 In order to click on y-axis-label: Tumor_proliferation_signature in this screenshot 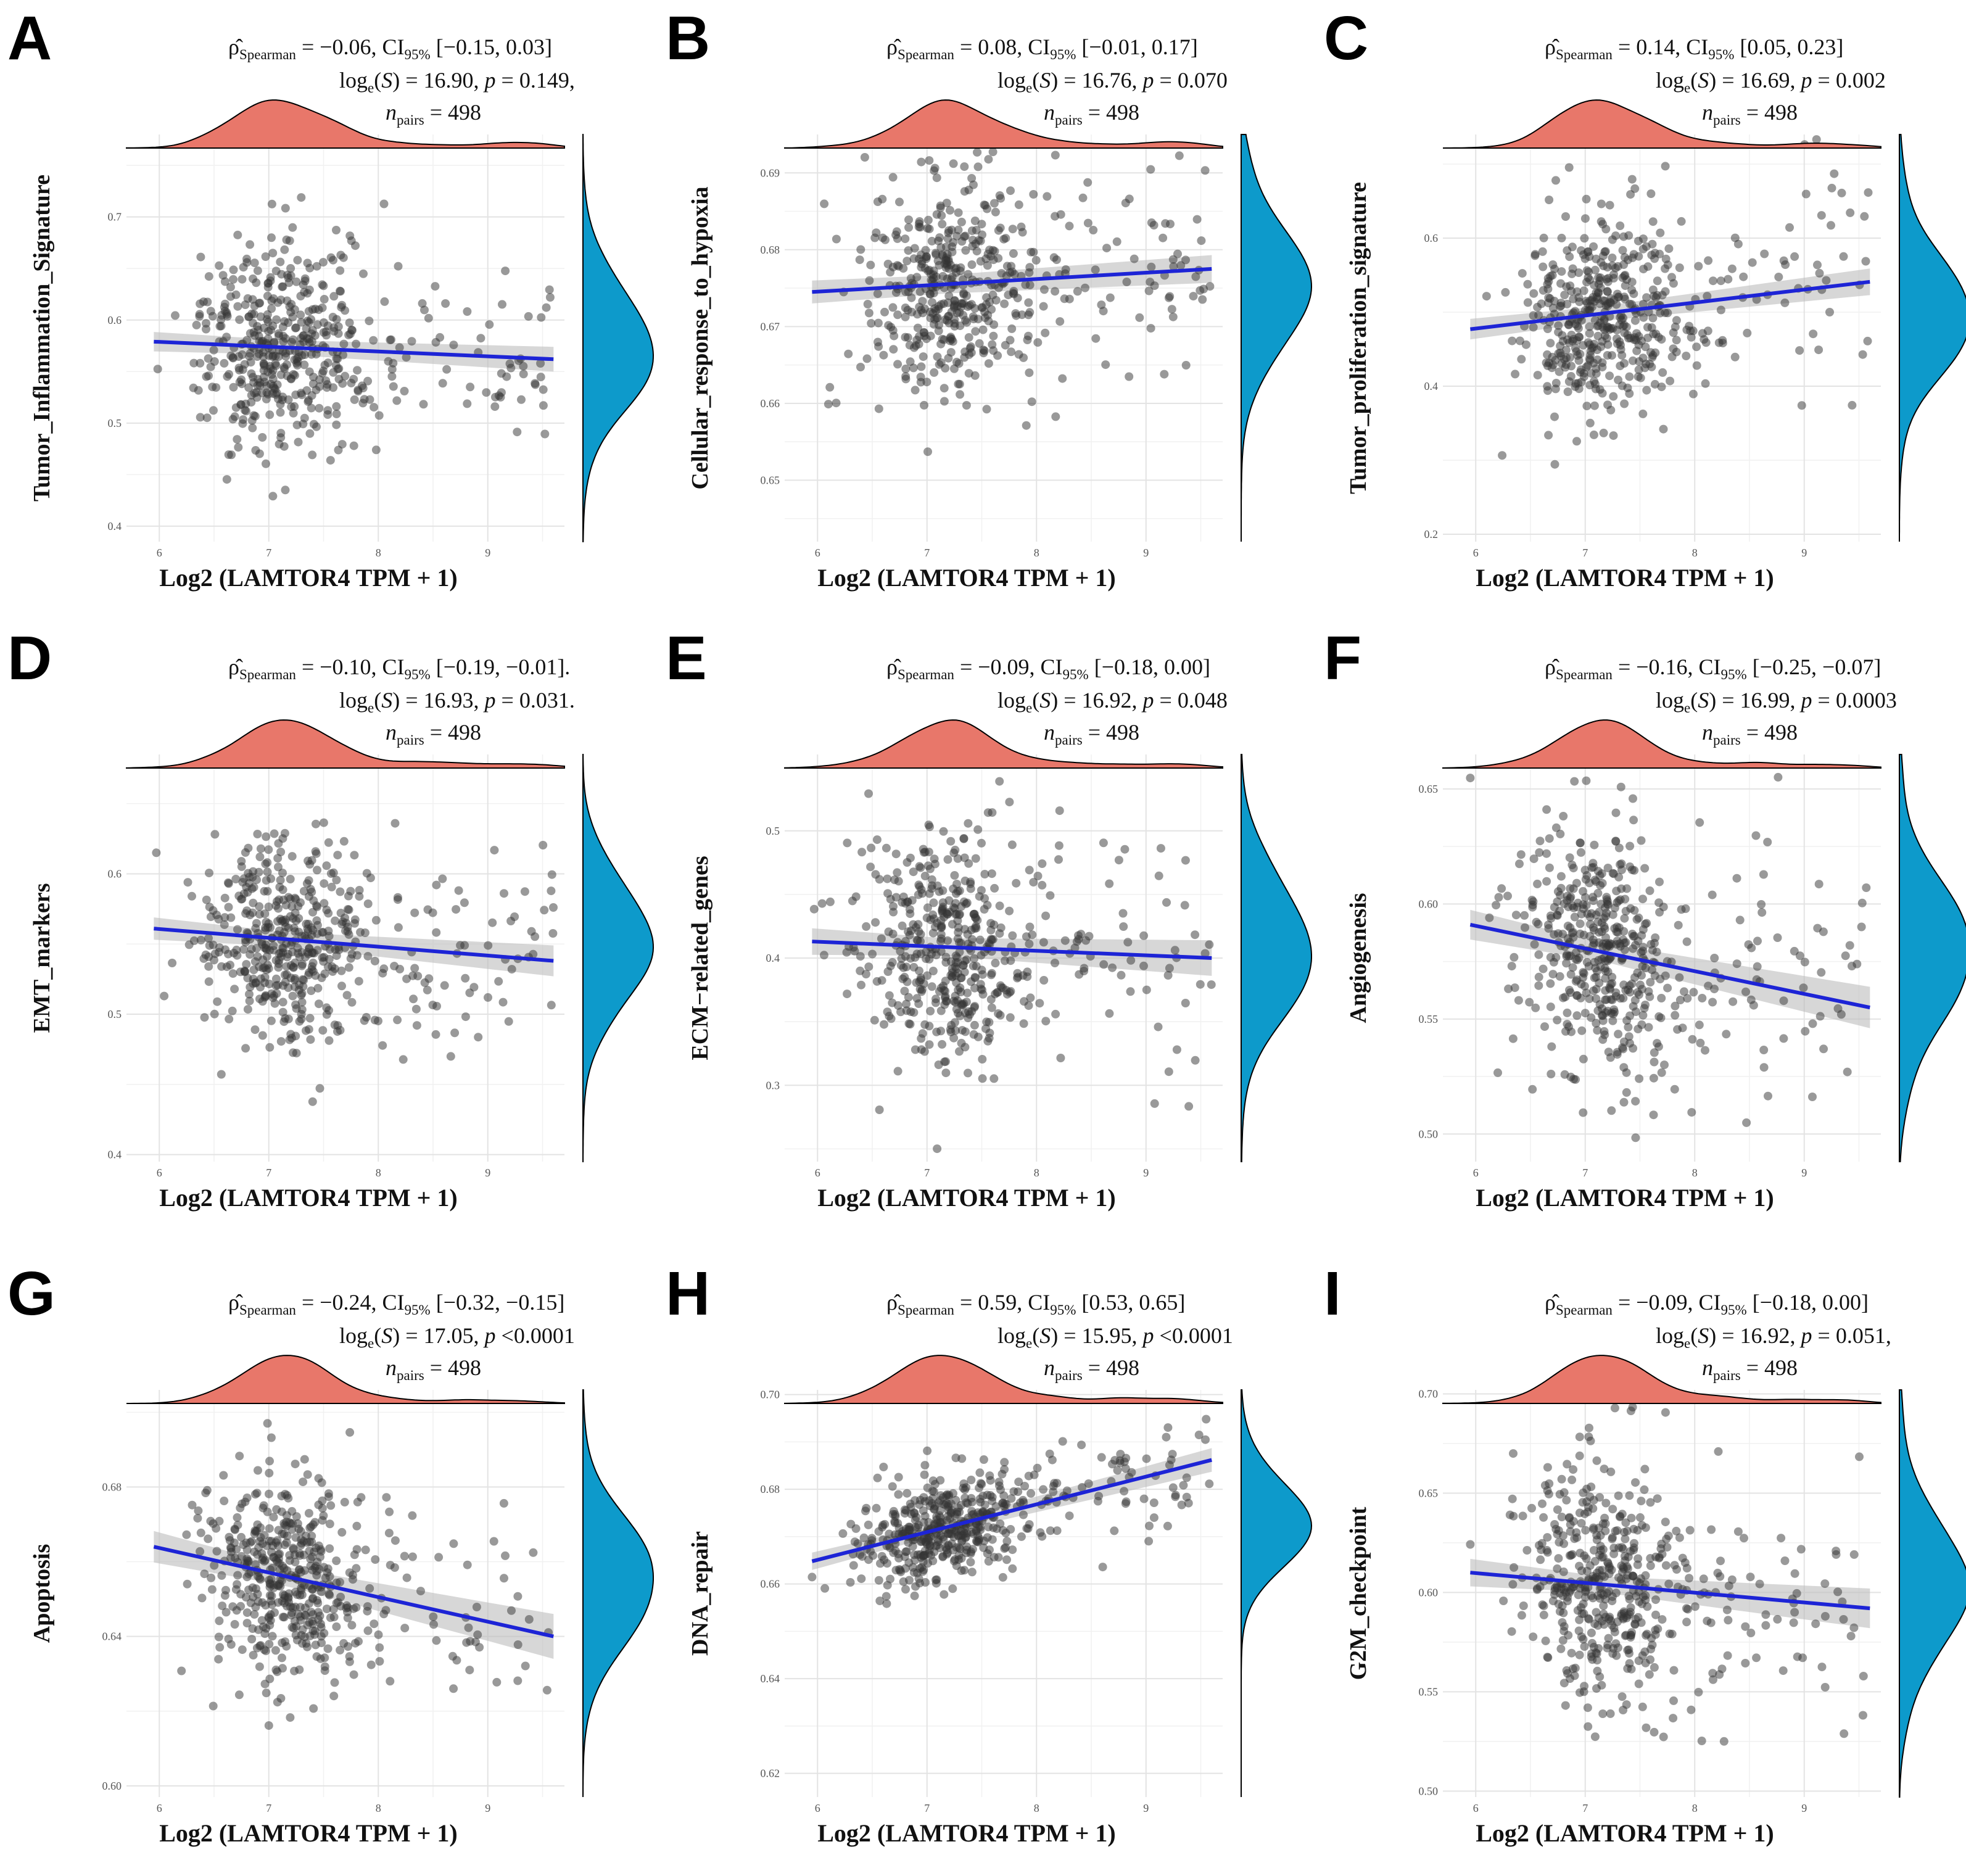, I will do `click(1358, 338)`.